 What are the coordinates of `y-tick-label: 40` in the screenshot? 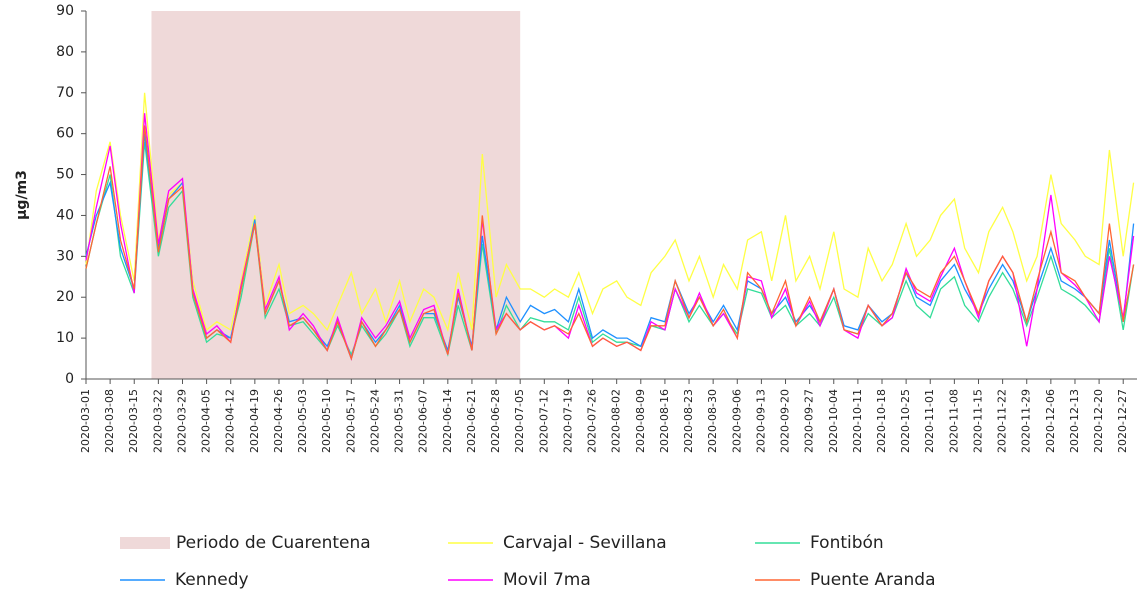 It's located at (65, 215).